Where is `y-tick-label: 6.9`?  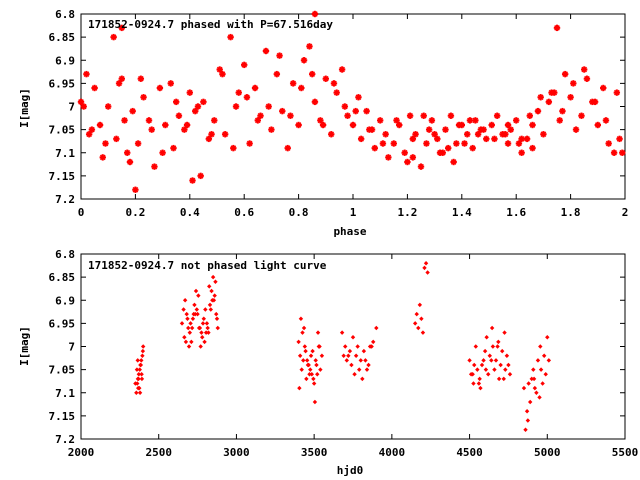
y-tick-label: 6.9 is located at coordinates (65, 300).